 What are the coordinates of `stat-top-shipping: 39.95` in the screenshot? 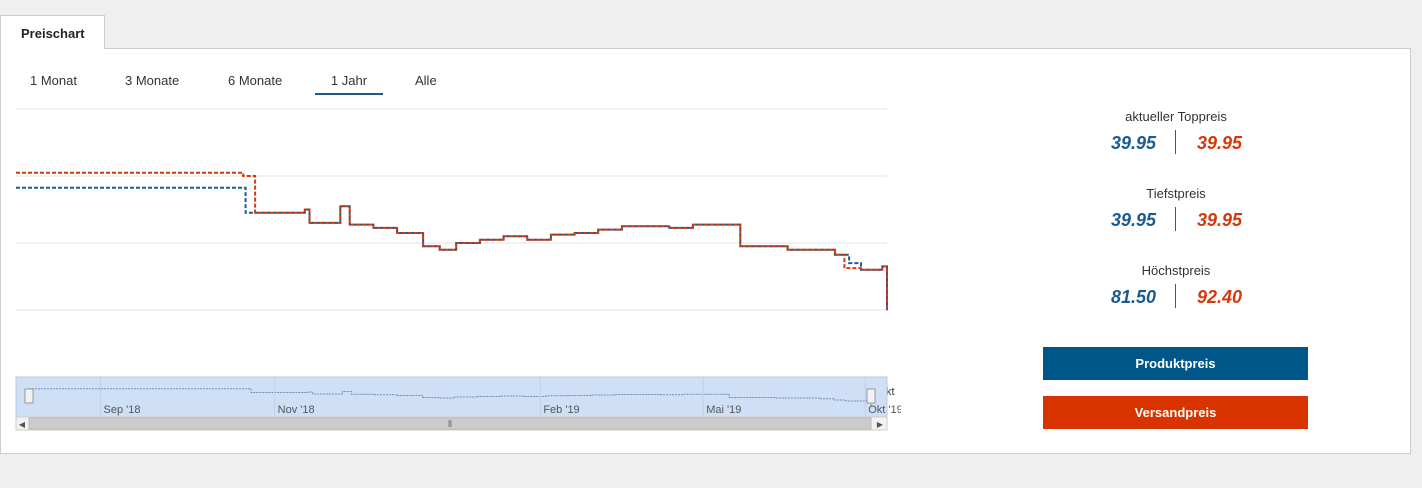 It's located at (1220, 143).